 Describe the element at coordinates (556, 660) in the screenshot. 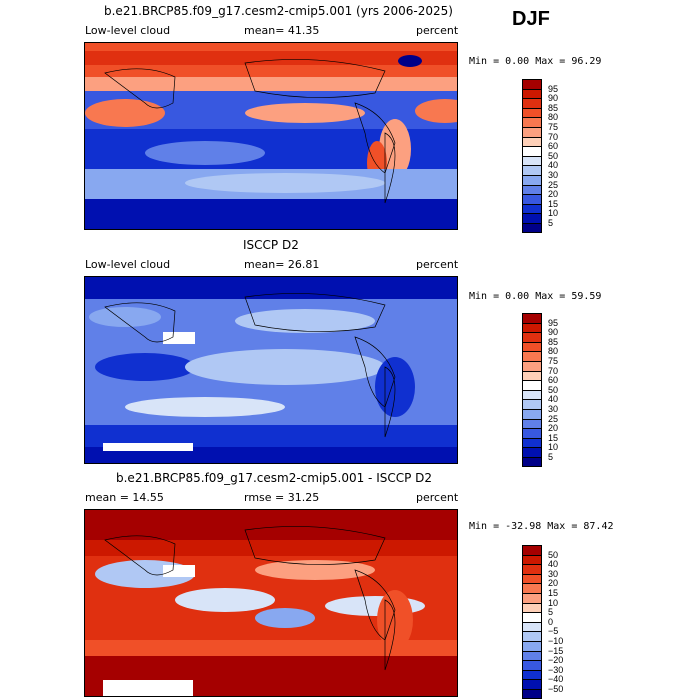

I see `colorbar-tick-label: −20` at that location.